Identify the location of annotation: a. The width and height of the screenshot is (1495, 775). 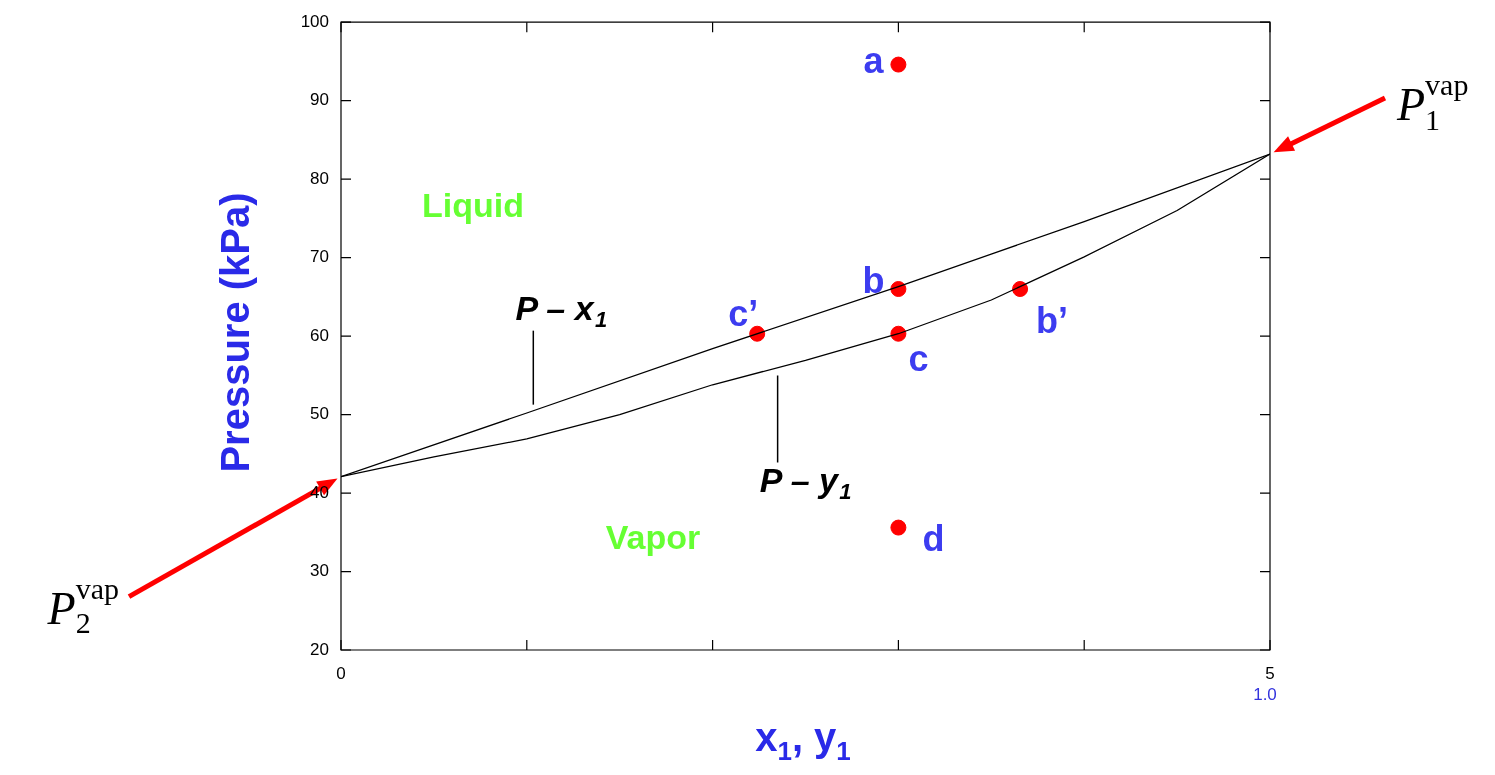
(874, 61).